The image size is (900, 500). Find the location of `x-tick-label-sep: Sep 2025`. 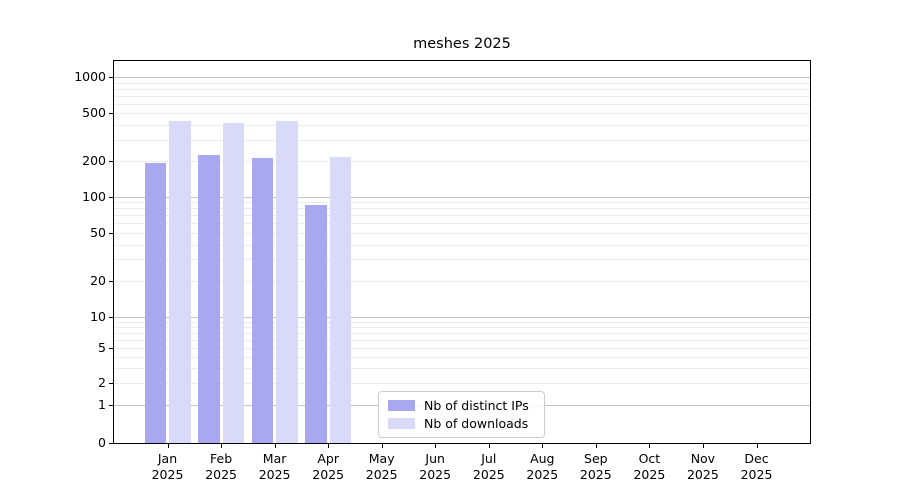

x-tick-label-sep: Sep 2025 is located at coordinates (595, 466).